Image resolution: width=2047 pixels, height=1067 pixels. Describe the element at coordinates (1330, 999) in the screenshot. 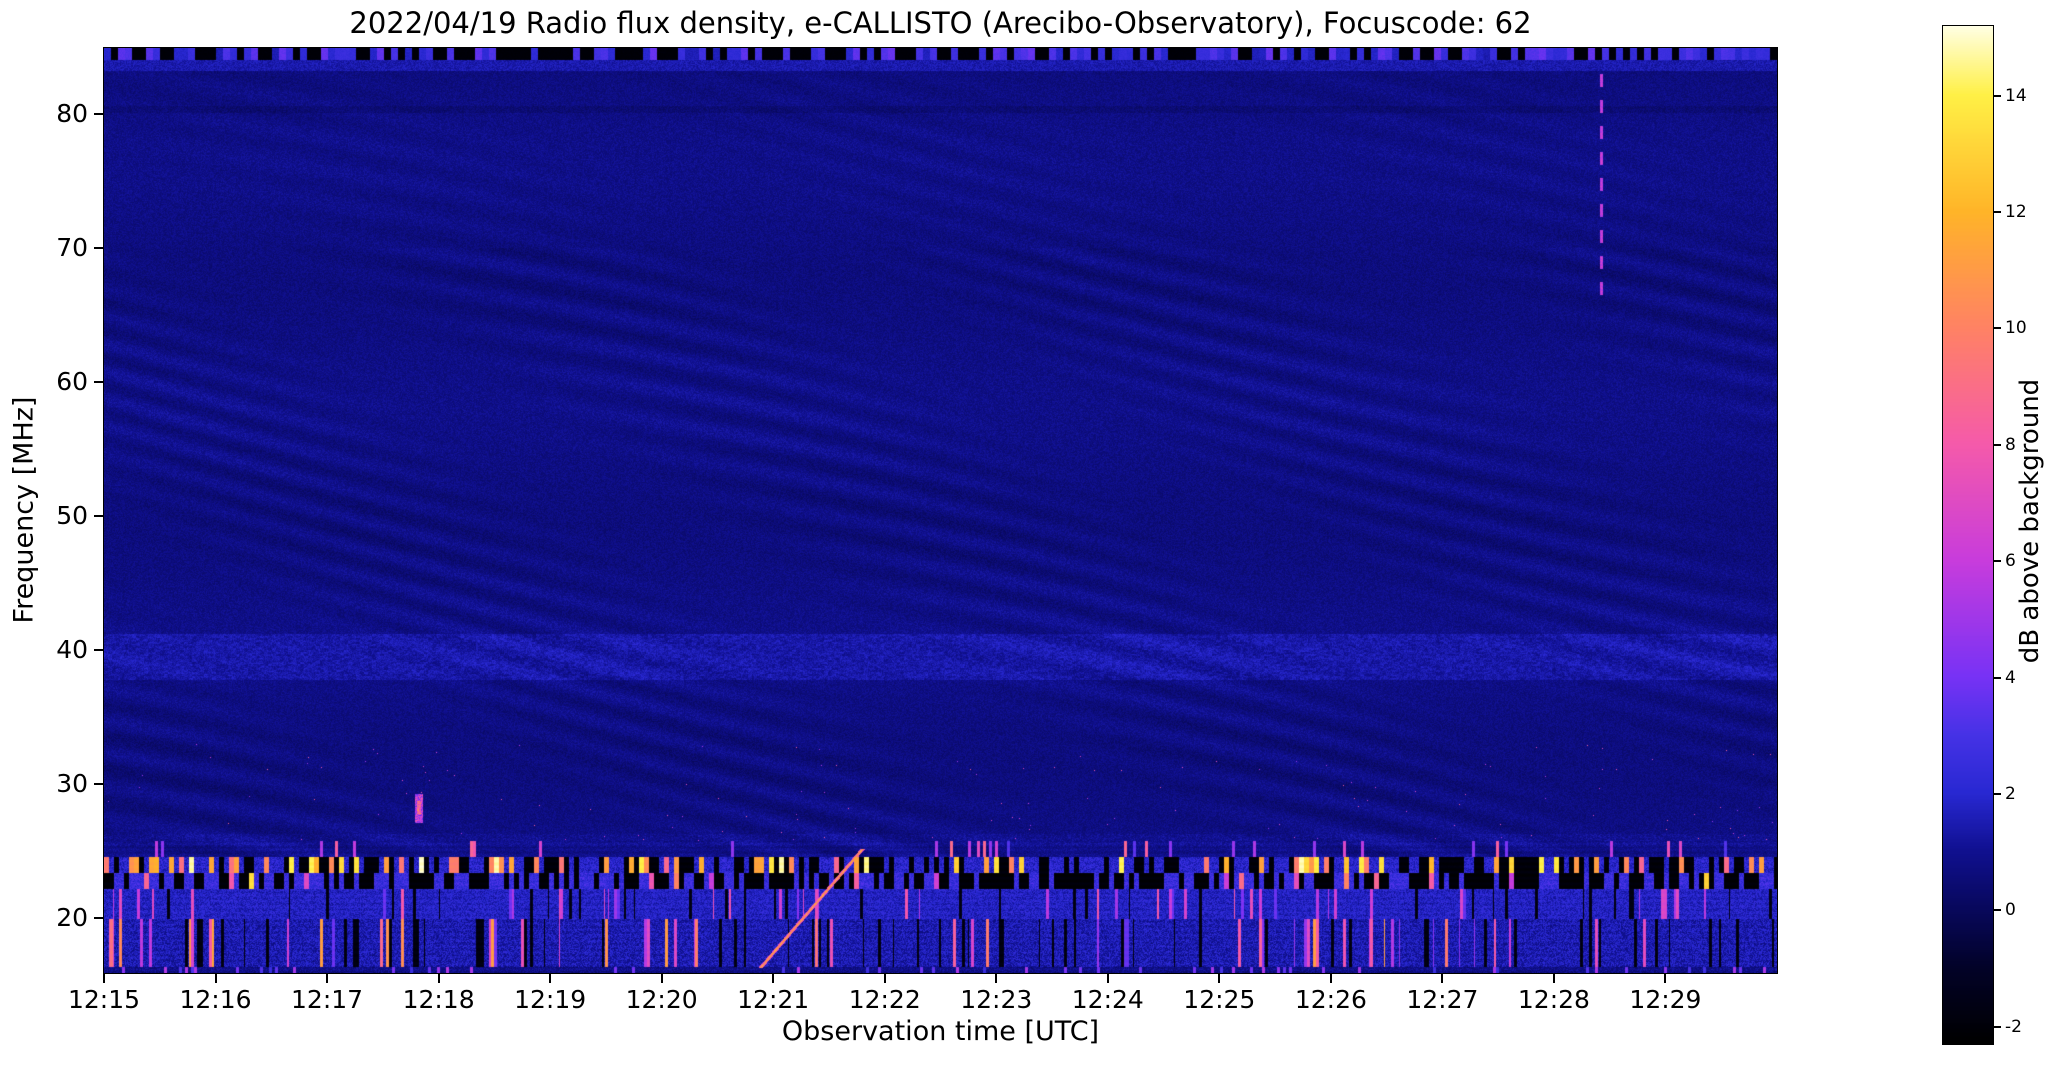

I see `x-tick-label: 12:26` at that location.